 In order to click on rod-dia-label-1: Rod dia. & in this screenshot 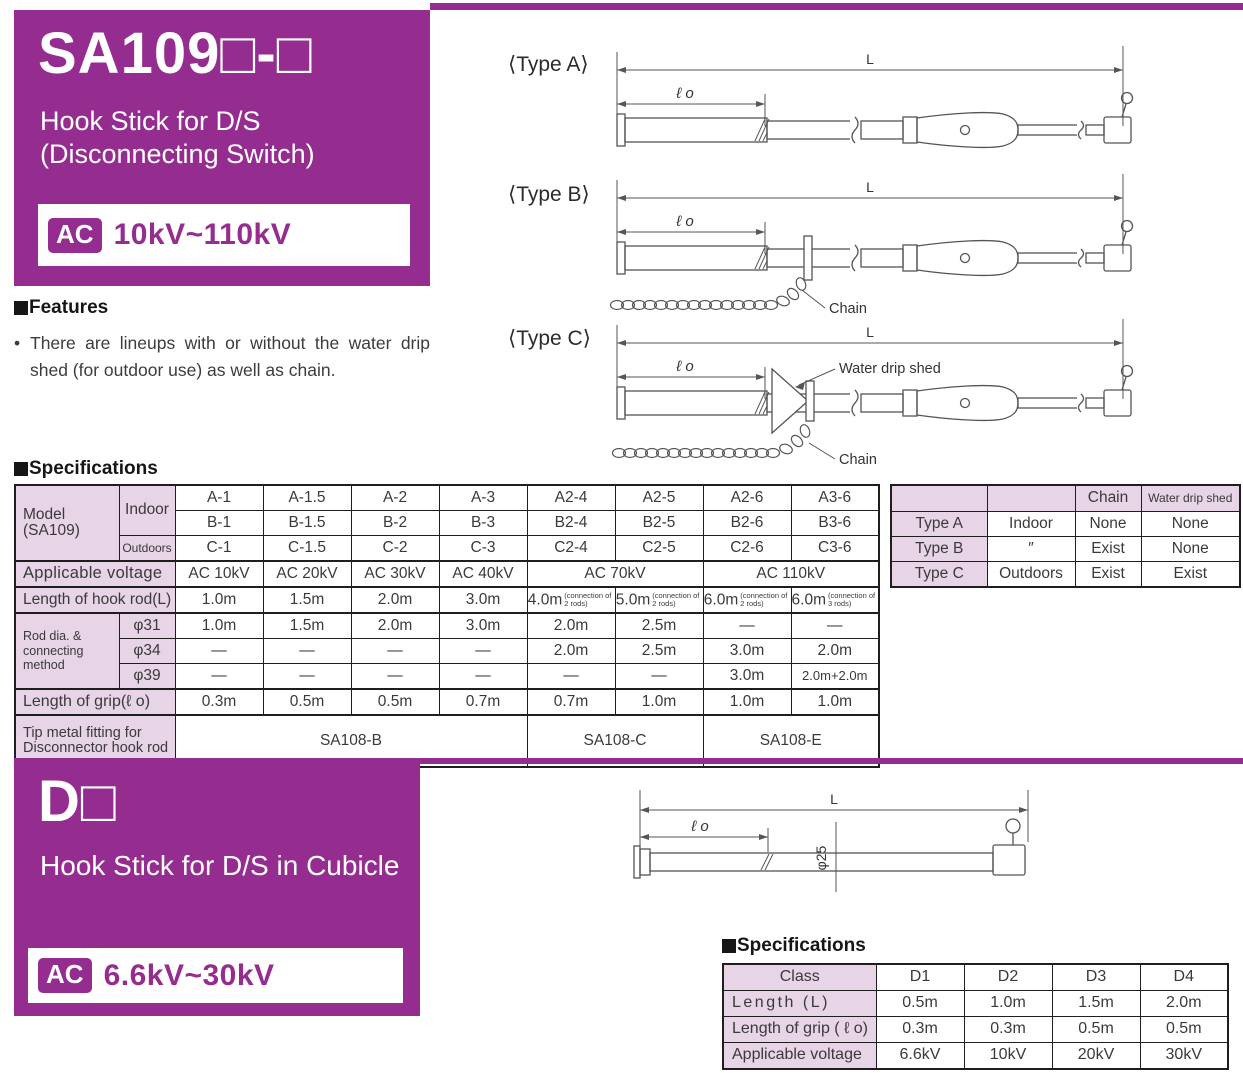, I will do `click(52, 636)`.